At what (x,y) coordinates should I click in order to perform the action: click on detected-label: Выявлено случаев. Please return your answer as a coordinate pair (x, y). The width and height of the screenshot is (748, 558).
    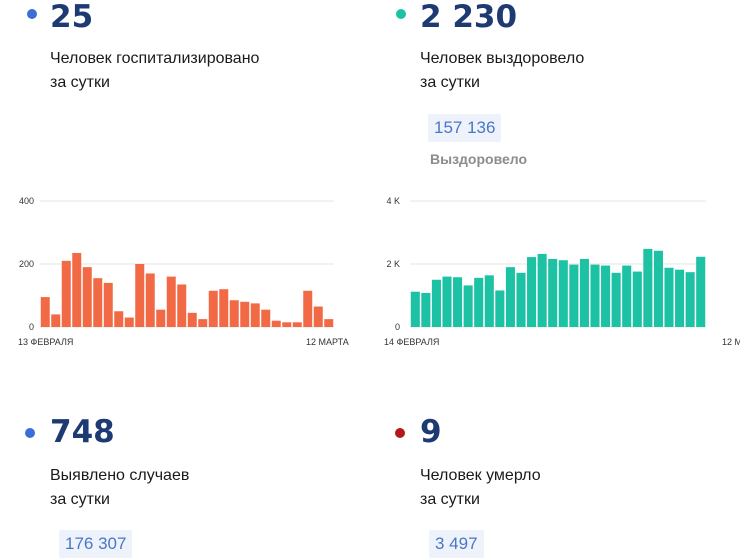
    Looking at the image, I should click on (120, 475).